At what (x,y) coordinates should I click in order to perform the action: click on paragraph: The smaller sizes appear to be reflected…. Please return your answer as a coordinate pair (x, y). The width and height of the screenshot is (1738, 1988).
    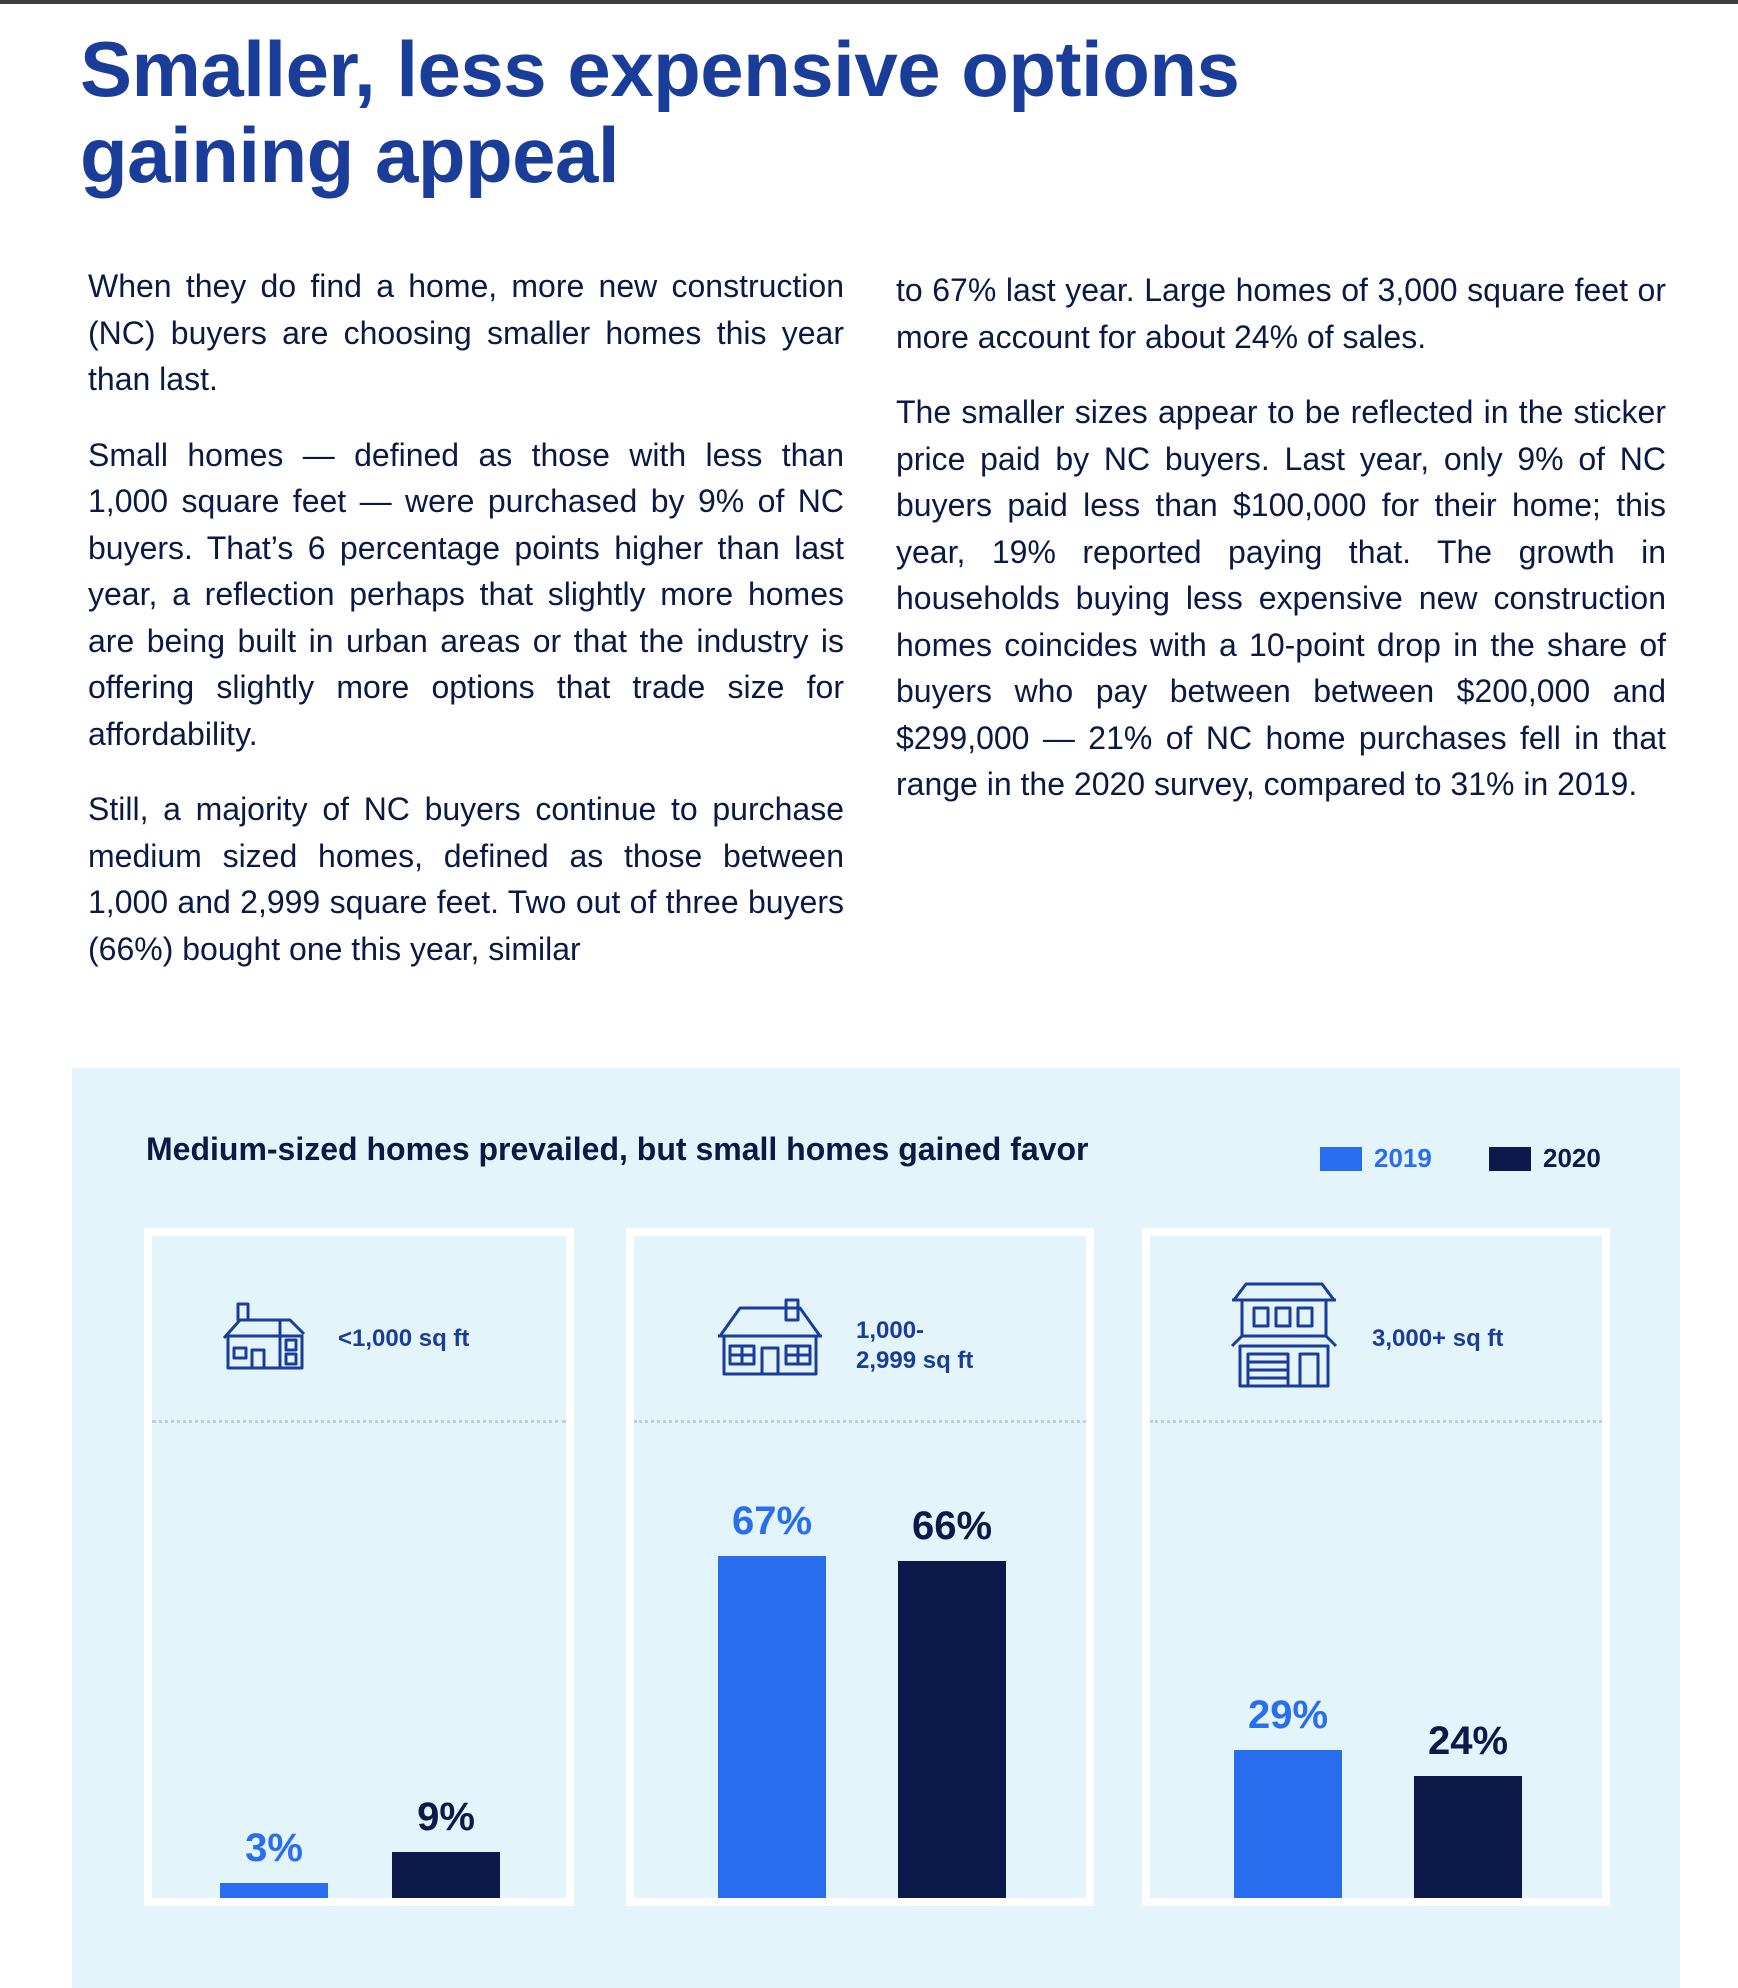
    Looking at the image, I should click on (1281, 598).